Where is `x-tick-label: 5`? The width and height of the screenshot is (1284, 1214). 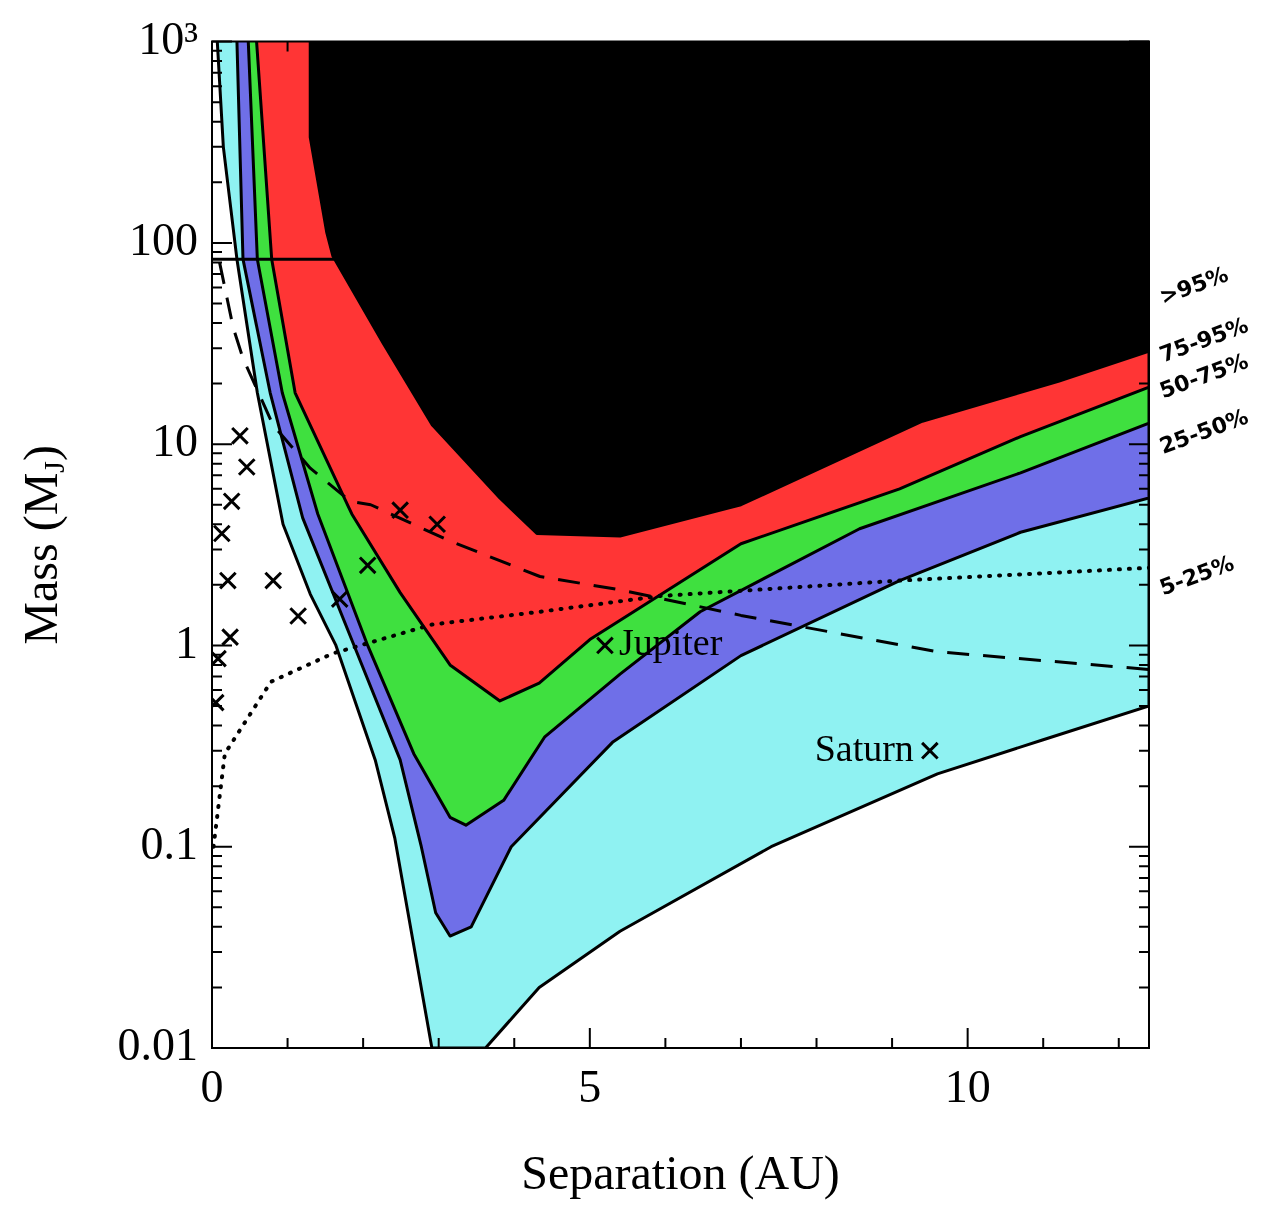
x-tick-label: 5 is located at coordinates (590, 1086).